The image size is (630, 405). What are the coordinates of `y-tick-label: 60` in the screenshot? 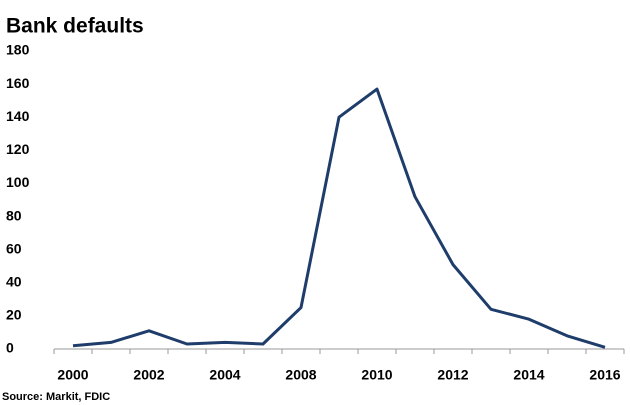 It's located at (14, 248).